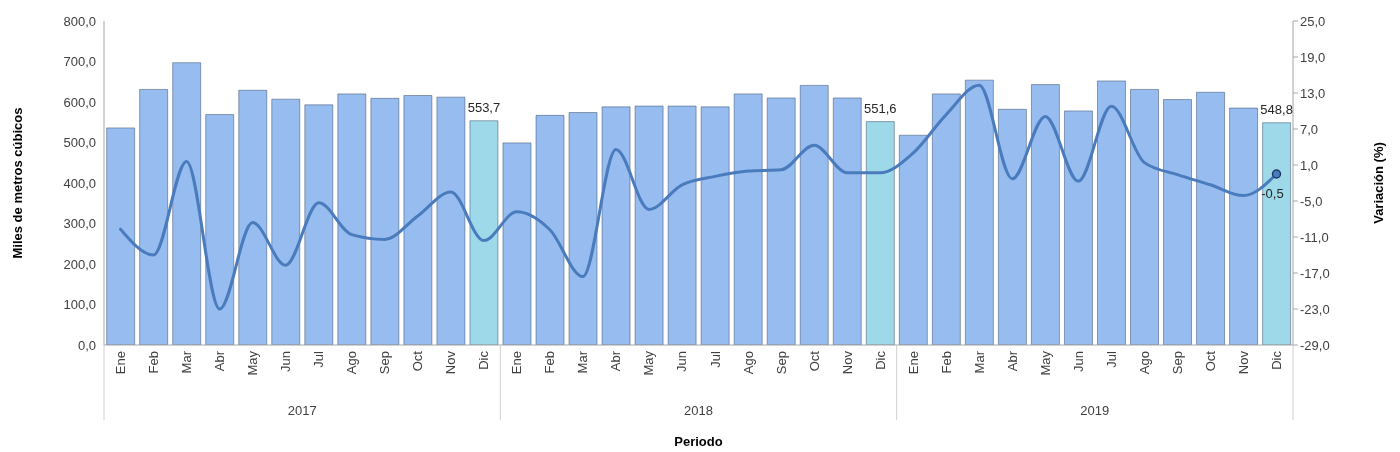  What do you see at coordinates (17, 183) in the screenshot?
I see `y-axis-title: Miles de metros cúbicos` at bounding box center [17, 183].